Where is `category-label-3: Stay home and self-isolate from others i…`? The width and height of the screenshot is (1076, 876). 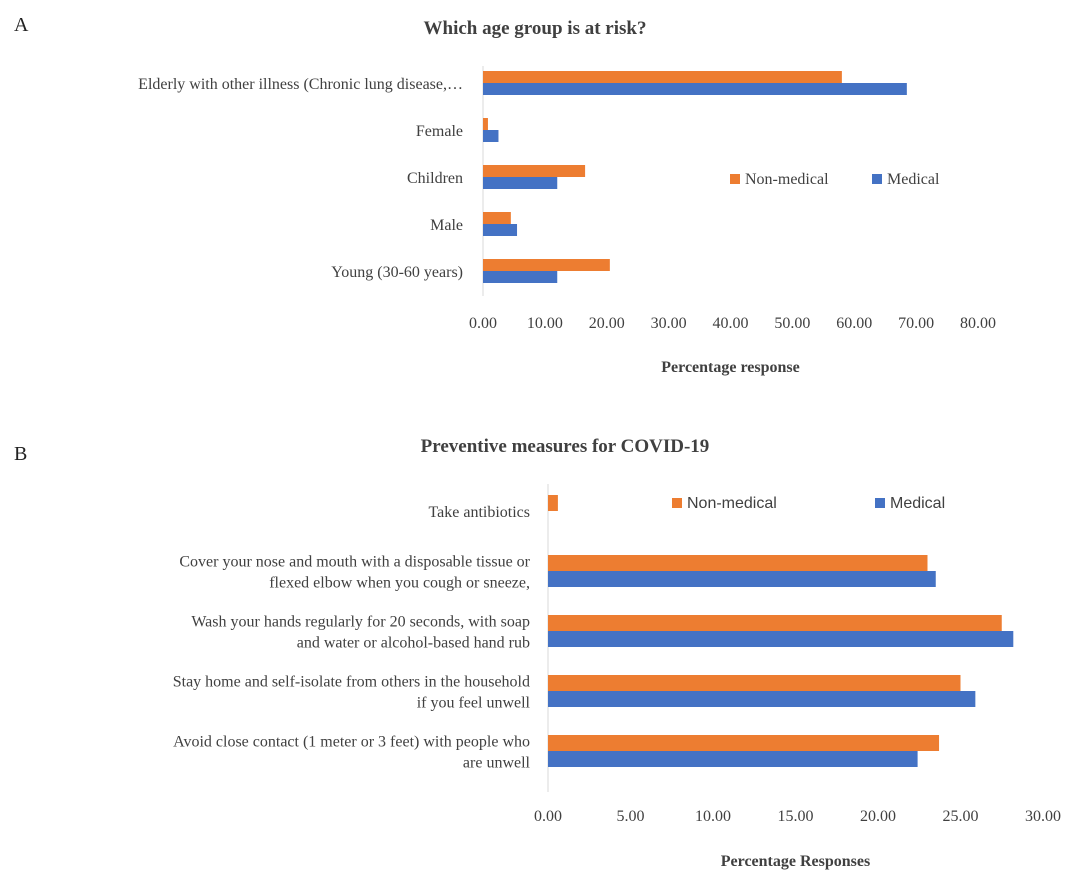
category-label-3: Stay home and self-isolate from others i… is located at coordinates (351, 682).